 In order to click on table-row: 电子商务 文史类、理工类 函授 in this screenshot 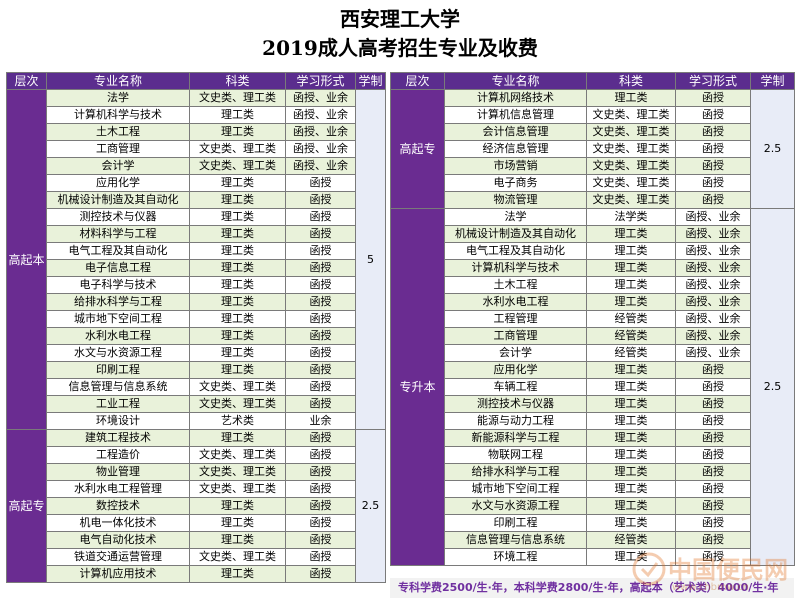, I will do `click(593, 183)`.